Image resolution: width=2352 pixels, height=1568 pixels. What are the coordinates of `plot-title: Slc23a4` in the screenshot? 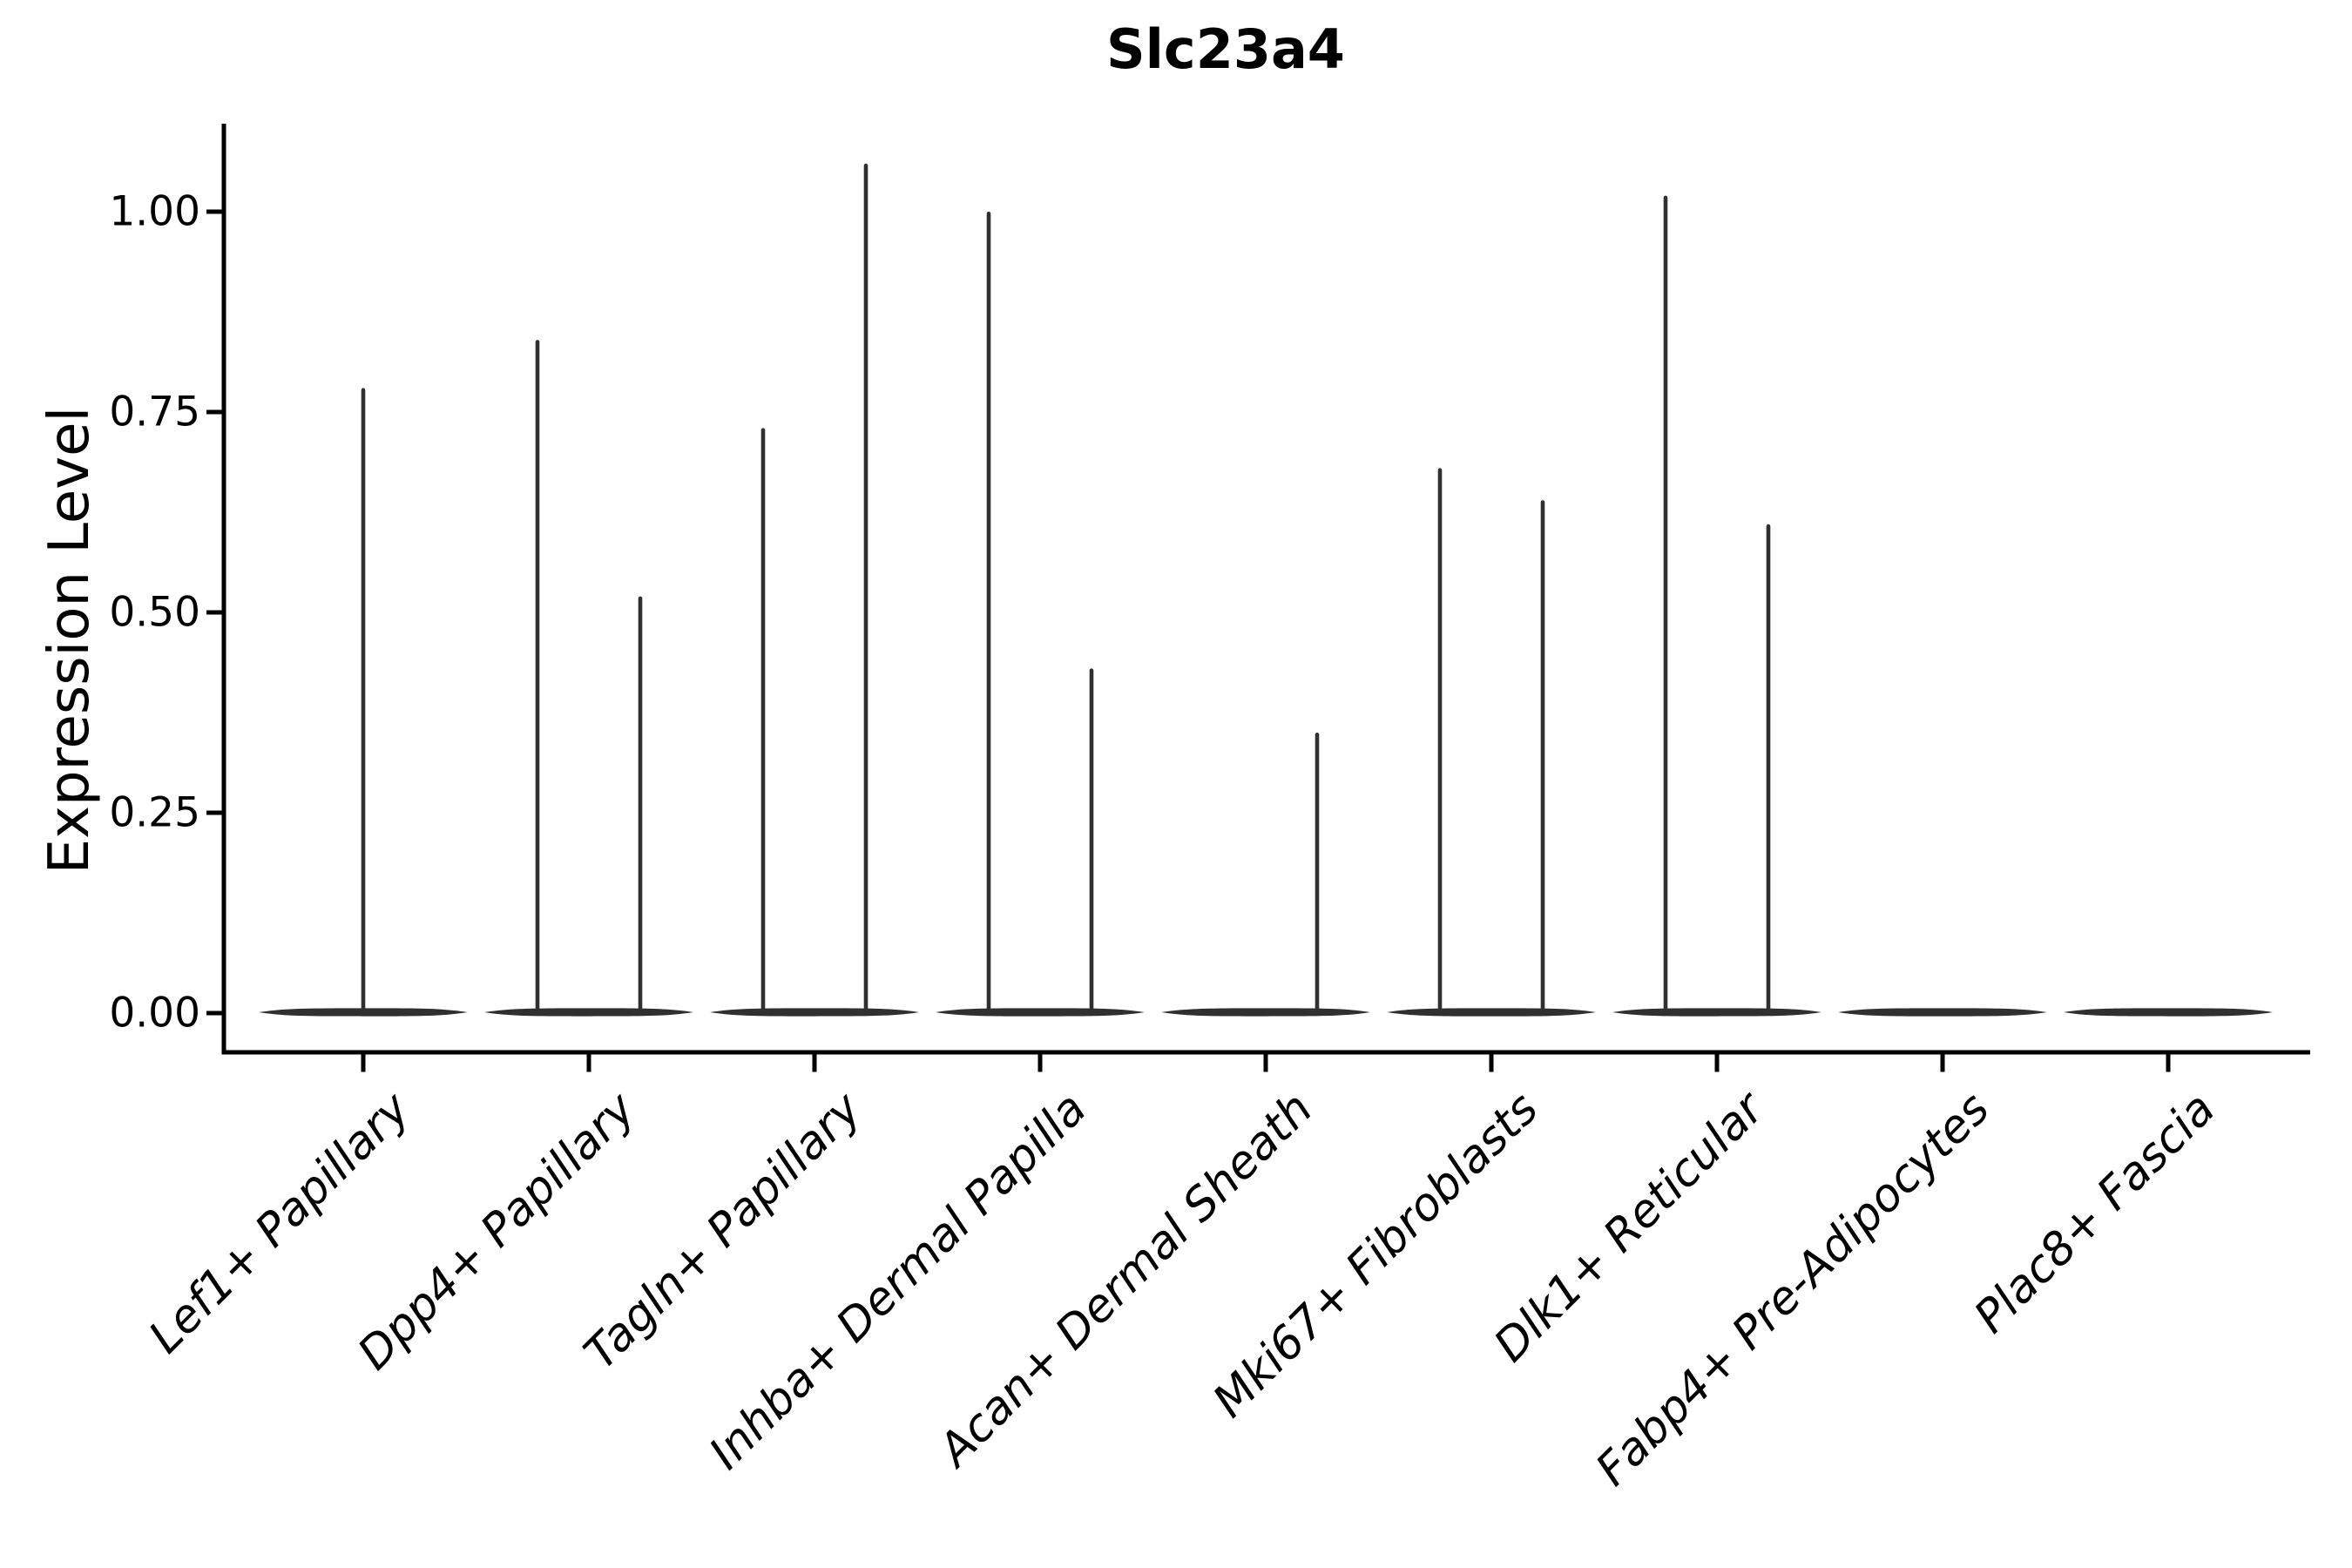 It's located at (1225, 49).